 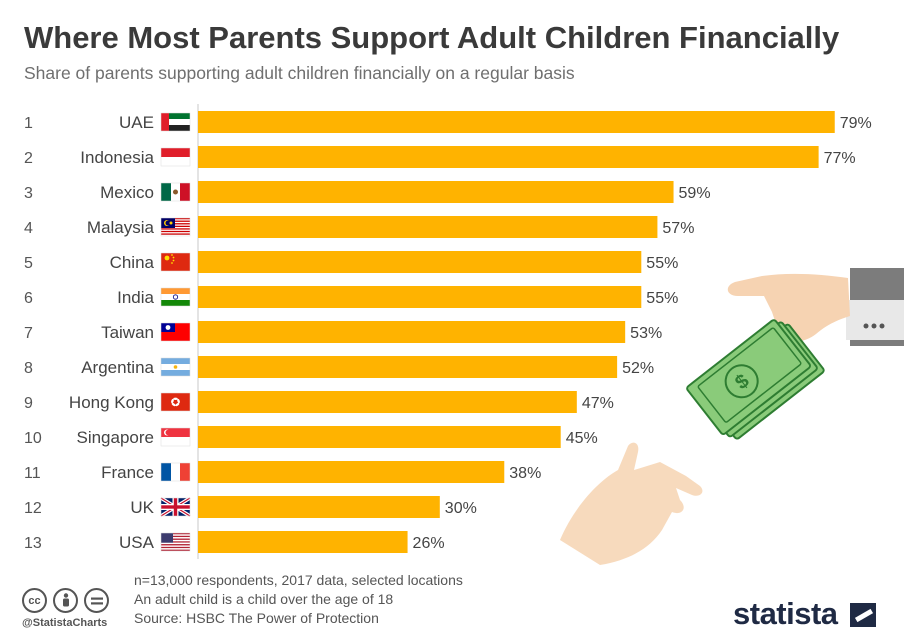 What do you see at coordinates (135, 297) in the screenshot?
I see `category-label: India` at bounding box center [135, 297].